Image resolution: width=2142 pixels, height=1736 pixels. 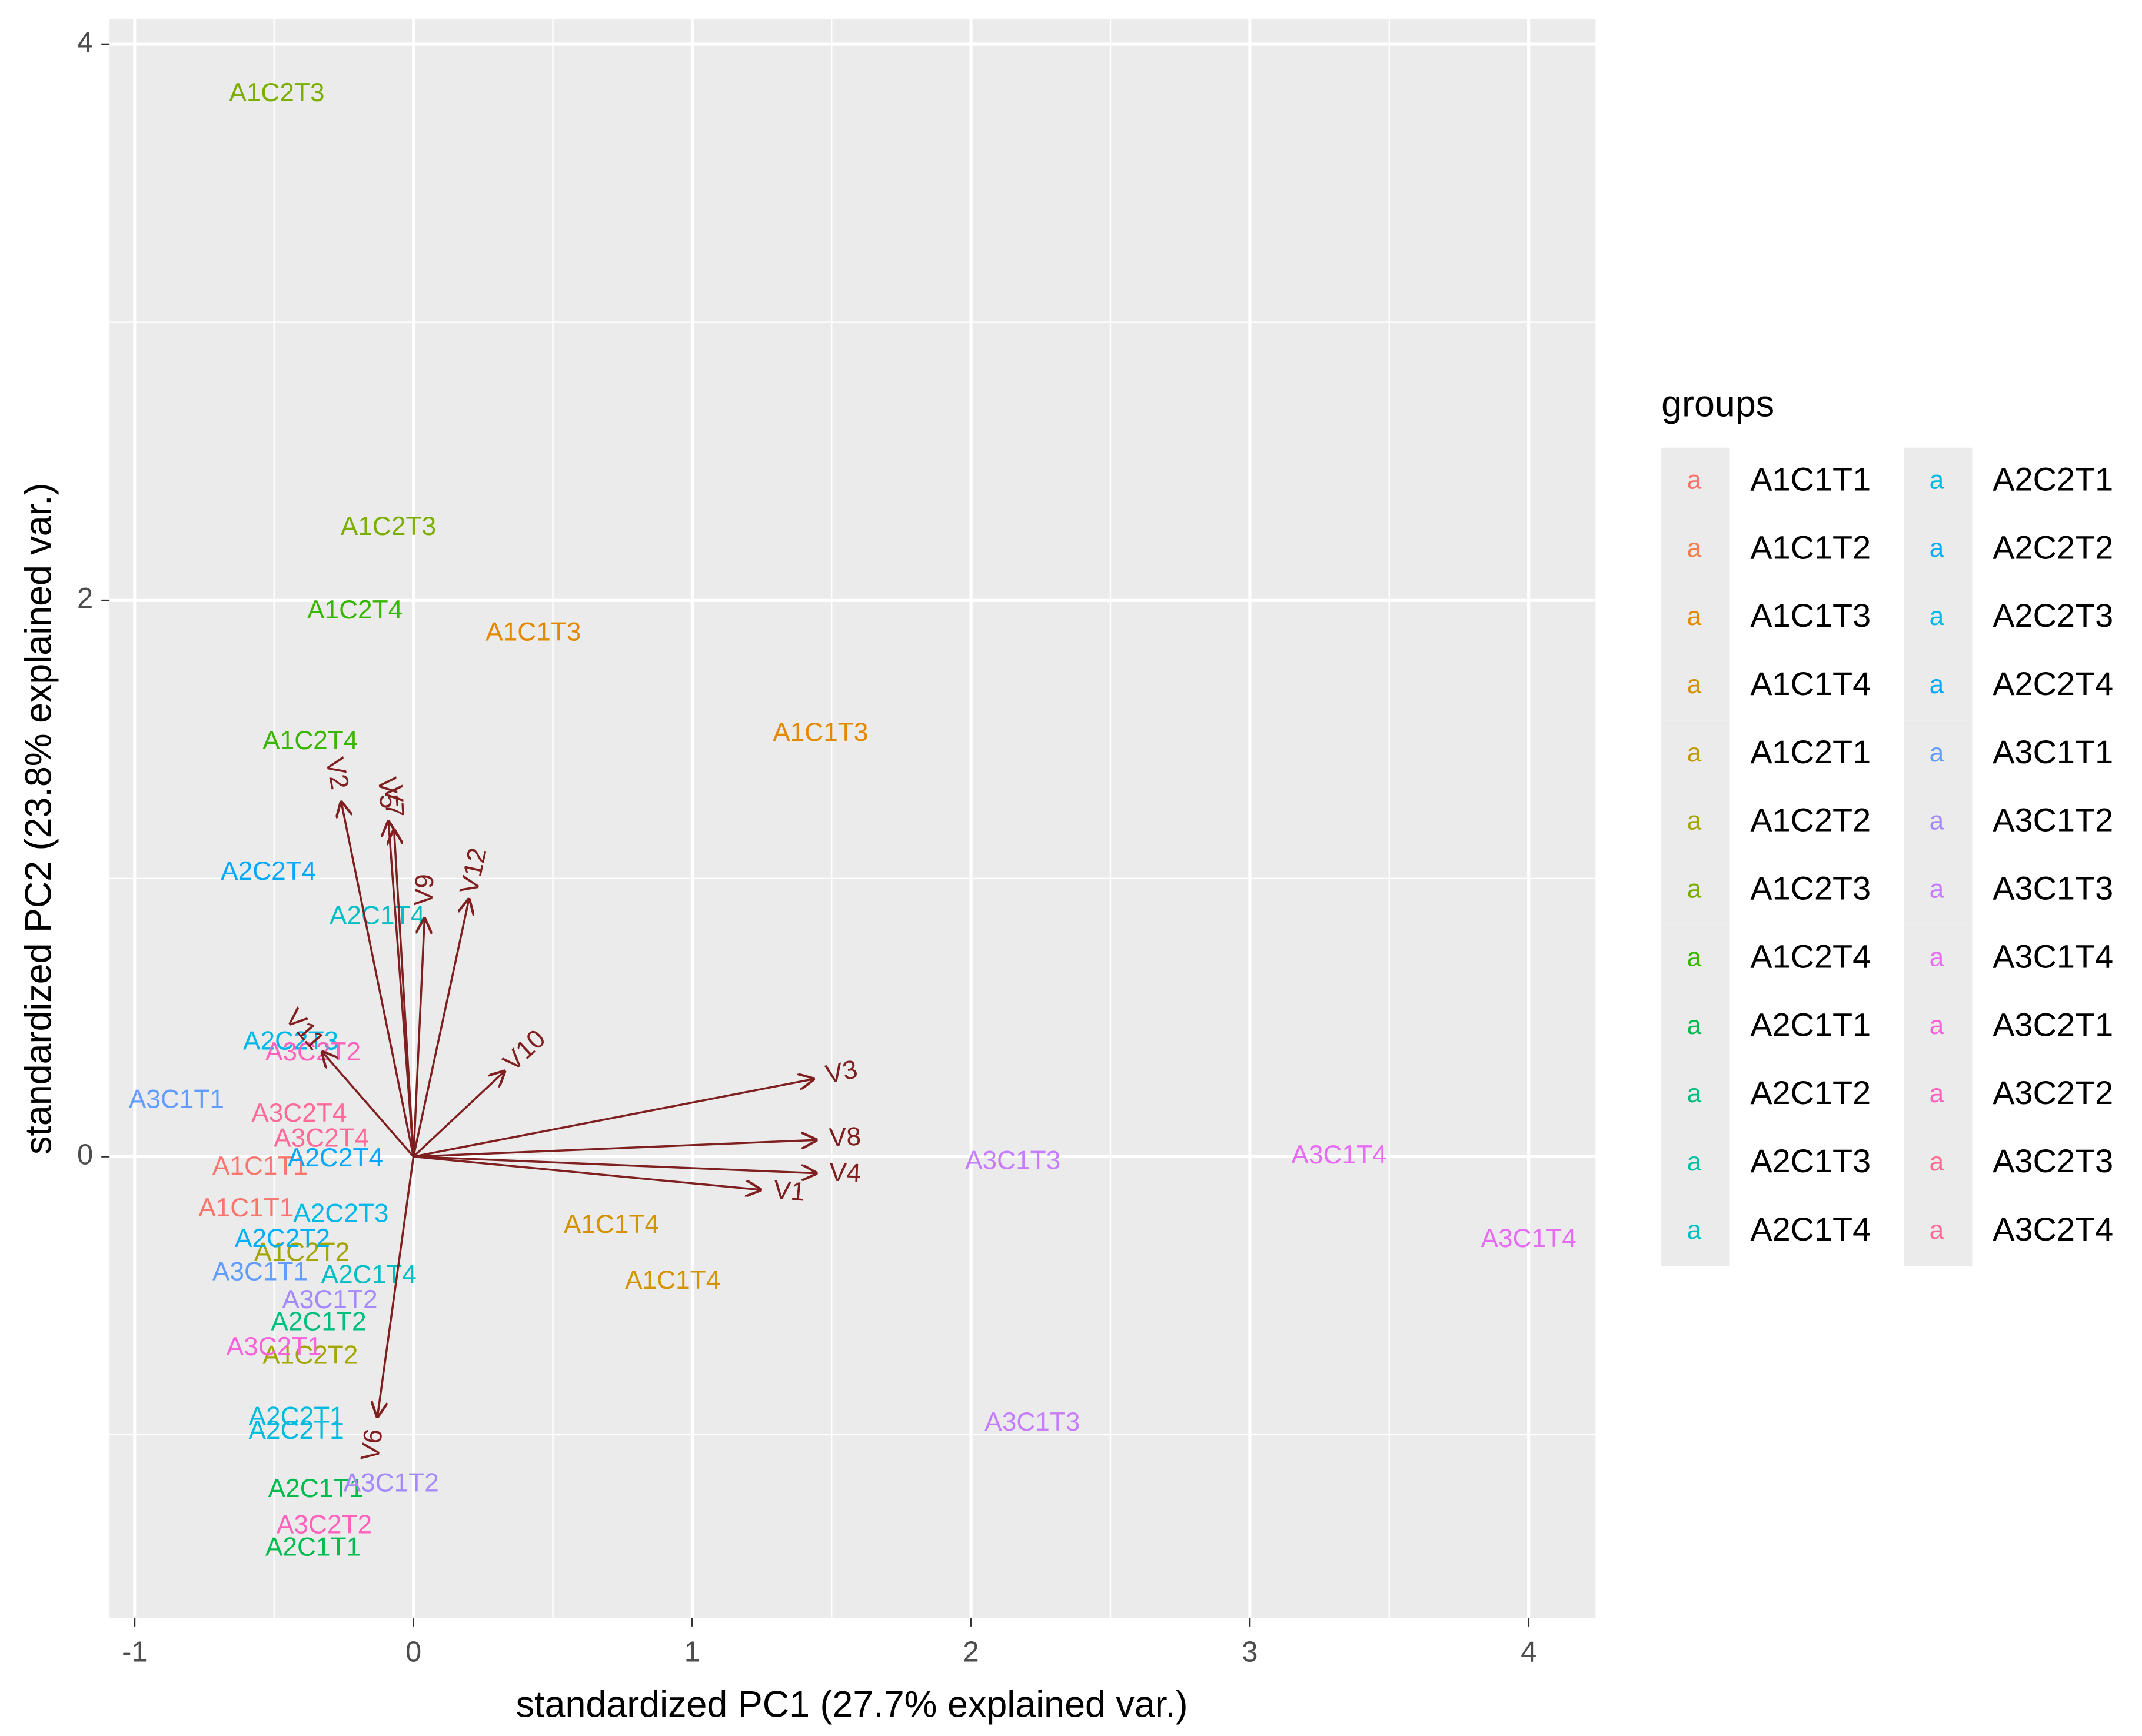 What do you see at coordinates (2053, 547) in the screenshot?
I see `legend-label: A2C2T2` at bounding box center [2053, 547].